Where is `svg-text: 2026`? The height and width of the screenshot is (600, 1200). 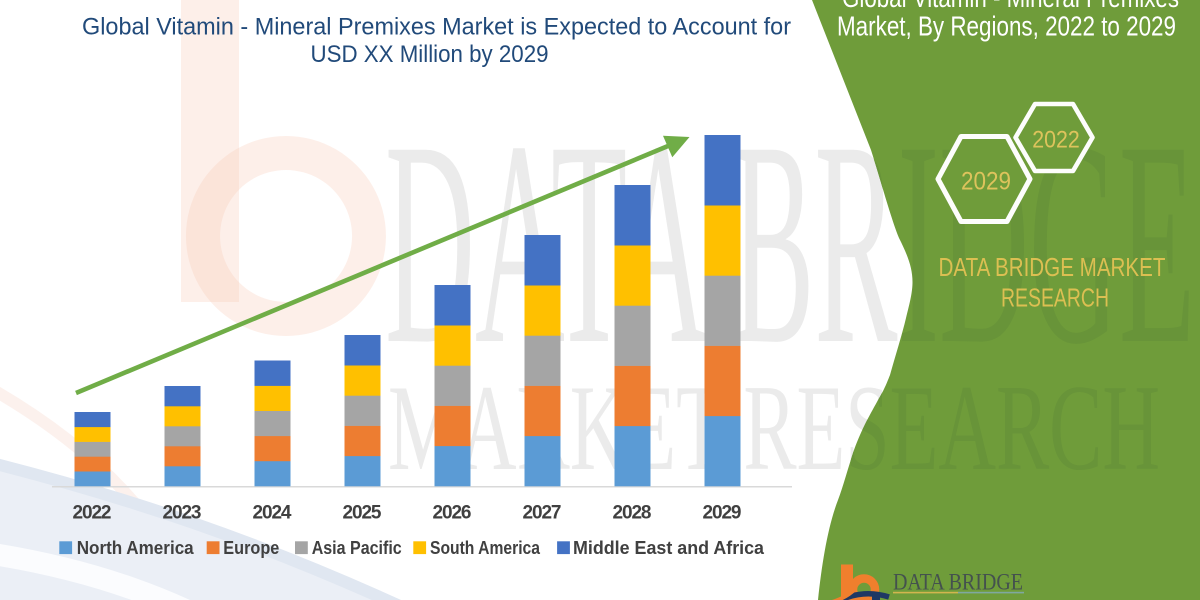 svg-text: 2026 is located at coordinates (452, 513).